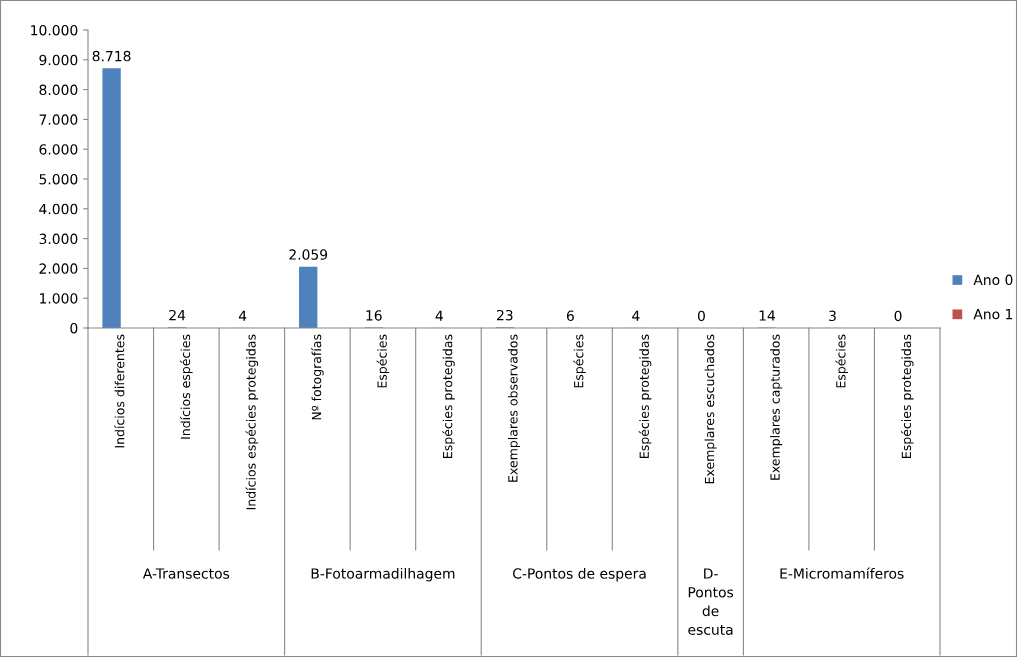 This screenshot has height=657, width=1017. What do you see at coordinates (710, 409) in the screenshot?
I see `x-tick-label: Exemplares escuchados` at bounding box center [710, 409].